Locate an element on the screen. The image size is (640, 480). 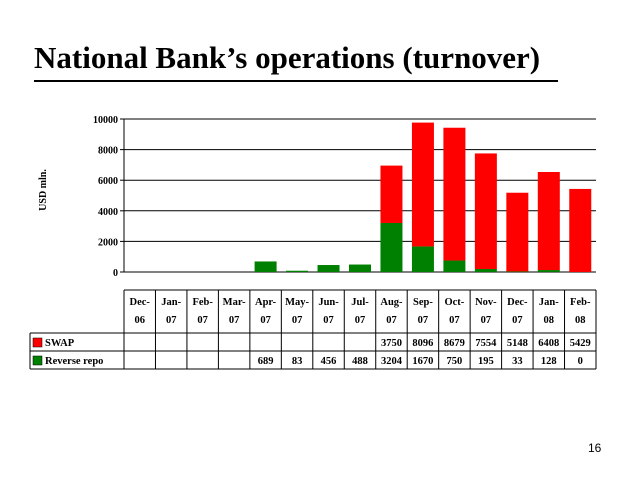
data-value: 6408 is located at coordinates (548, 343).